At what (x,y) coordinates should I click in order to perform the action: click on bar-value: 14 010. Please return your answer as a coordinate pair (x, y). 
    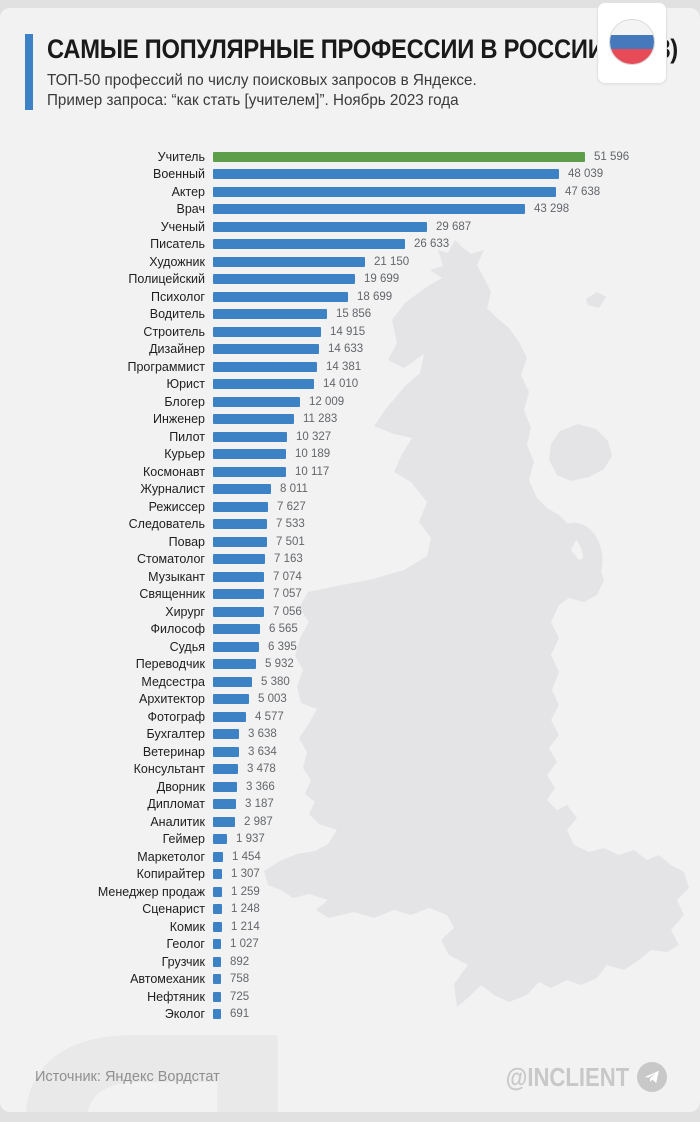
    Looking at the image, I should click on (341, 384).